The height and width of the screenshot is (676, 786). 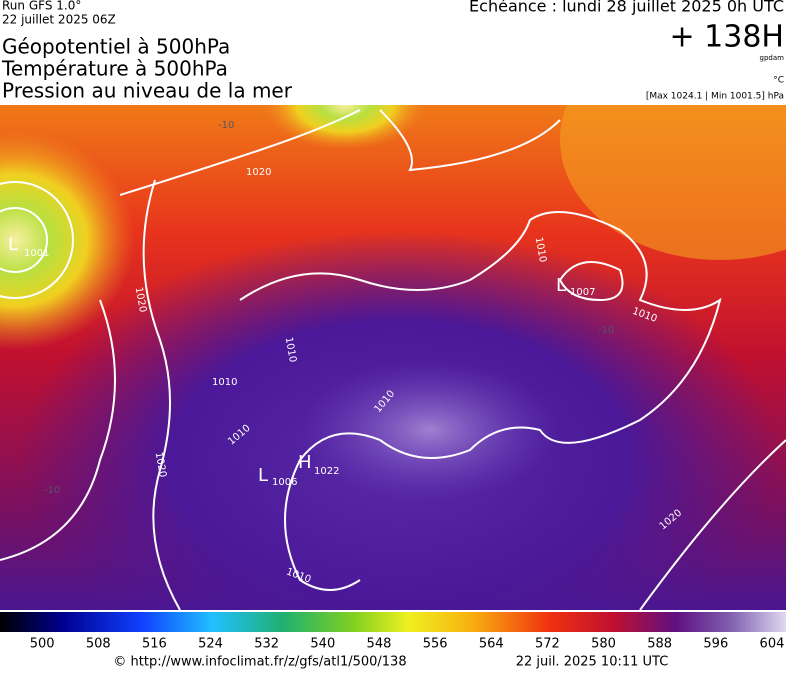 What do you see at coordinates (41, 6) in the screenshot?
I see `run: Run GFS 1.0°` at bounding box center [41, 6].